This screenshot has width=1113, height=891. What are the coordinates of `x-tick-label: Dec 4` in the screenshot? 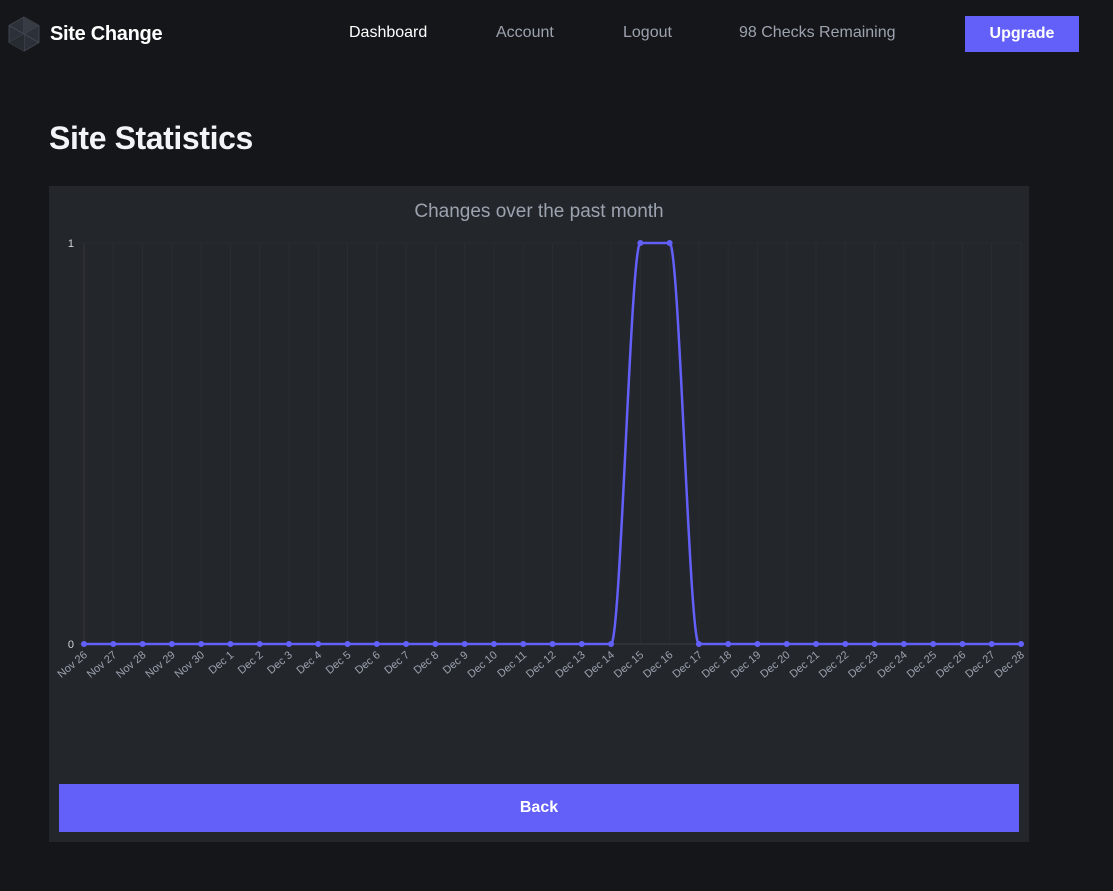 It's located at (309, 663).